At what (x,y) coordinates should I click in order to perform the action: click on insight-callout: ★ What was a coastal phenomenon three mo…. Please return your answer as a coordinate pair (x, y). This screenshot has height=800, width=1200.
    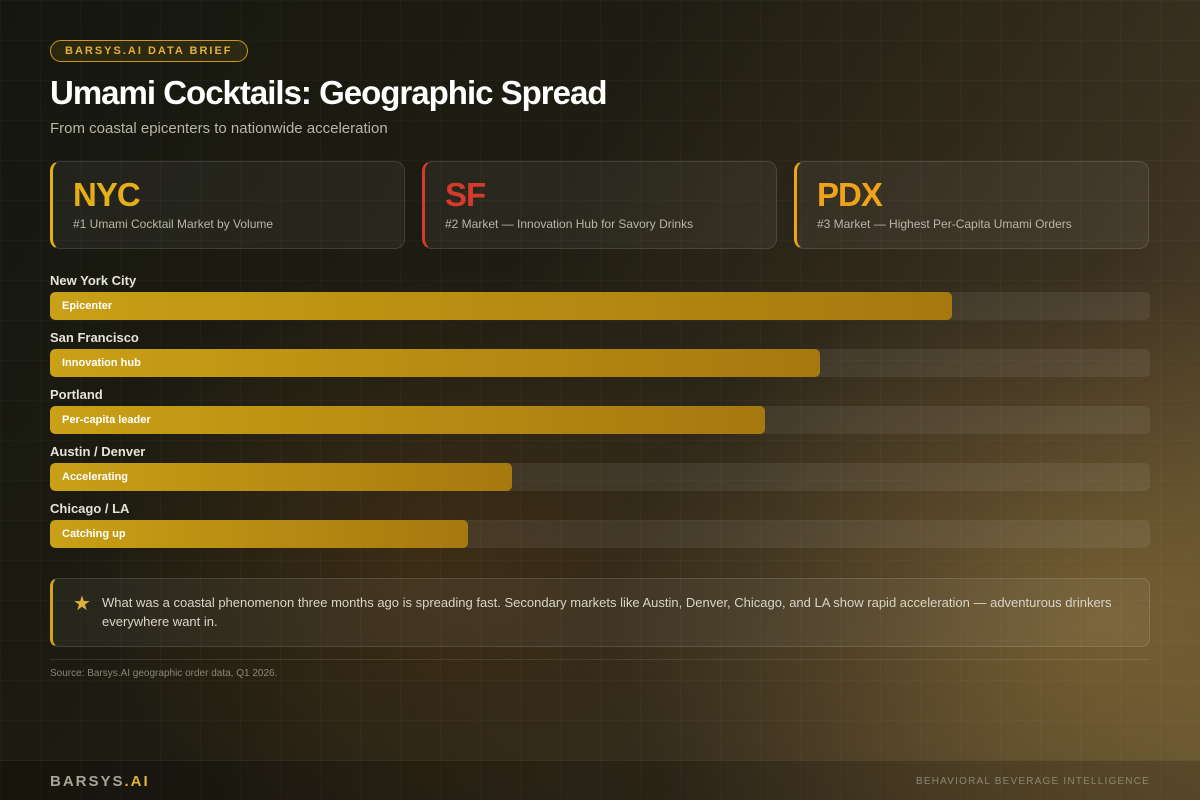
    Looking at the image, I should click on (600, 612).